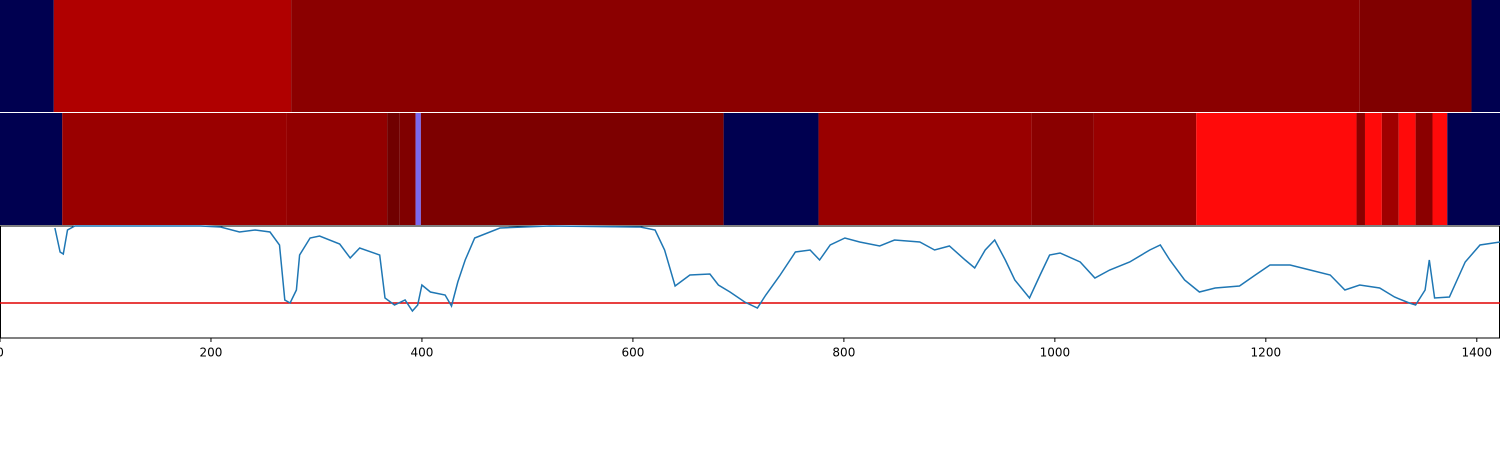 The height and width of the screenshot is (454, 1500). What do you see at coordinates (843, 353) in the screenshot?
I see `x-tick-label: 800` at bounding box center [843, 353].